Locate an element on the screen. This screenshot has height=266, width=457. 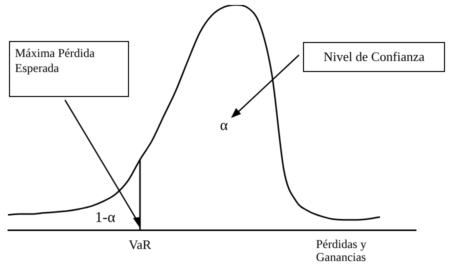
x-axis-title: Pérdidas y Ganancias is located at coordinates (342, 250).